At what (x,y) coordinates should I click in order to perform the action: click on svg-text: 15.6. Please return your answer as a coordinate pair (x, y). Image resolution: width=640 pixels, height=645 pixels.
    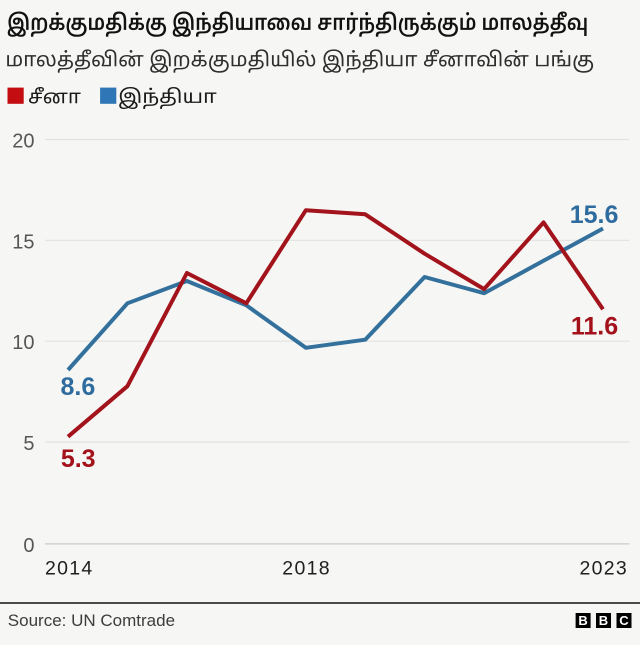
    Looking at the image, I should click on (594, 215).